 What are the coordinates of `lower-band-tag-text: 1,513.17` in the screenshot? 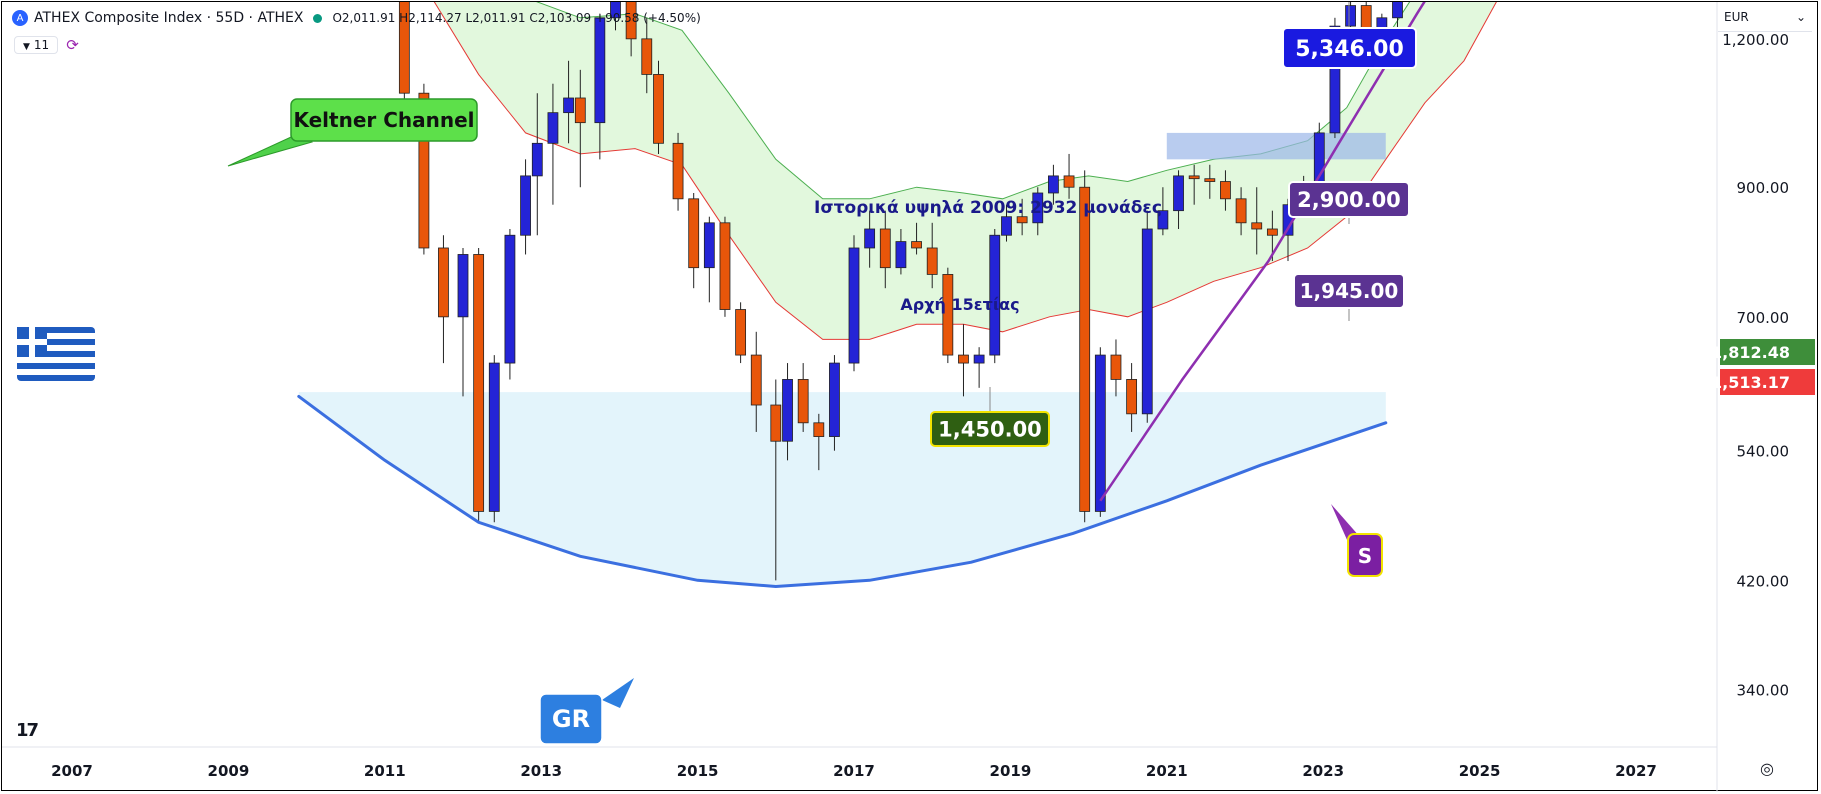 It's located at (1750, 382).